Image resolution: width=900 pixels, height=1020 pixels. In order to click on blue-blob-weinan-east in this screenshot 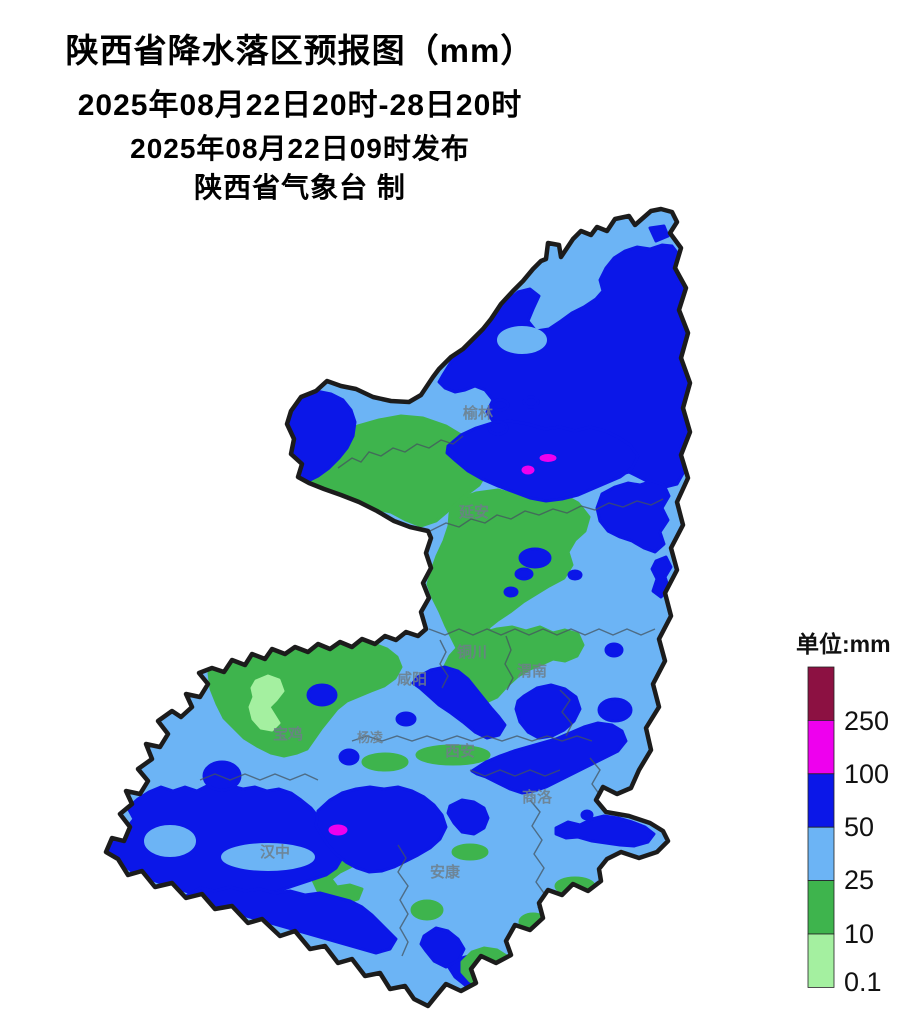, I will do `click(615, 710)`.